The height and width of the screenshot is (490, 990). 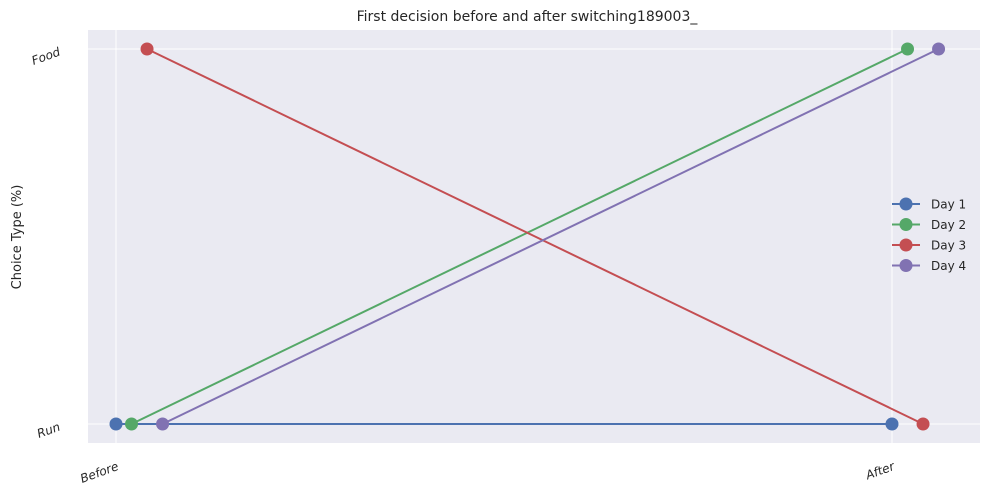 I want to click on legend-label-day-4: Day 4, so click(x=948, y=266).